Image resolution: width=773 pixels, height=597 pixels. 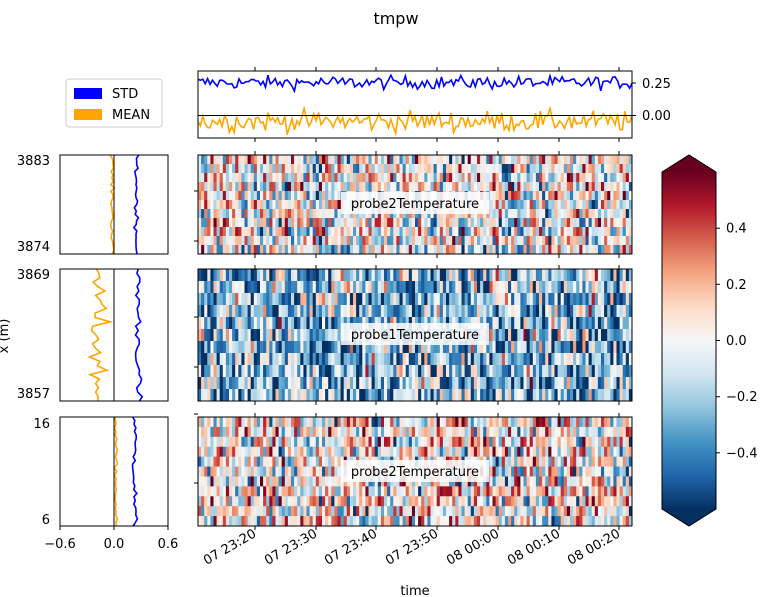 I want to click on heatmap-top-frame, so click(x=415, y=204).